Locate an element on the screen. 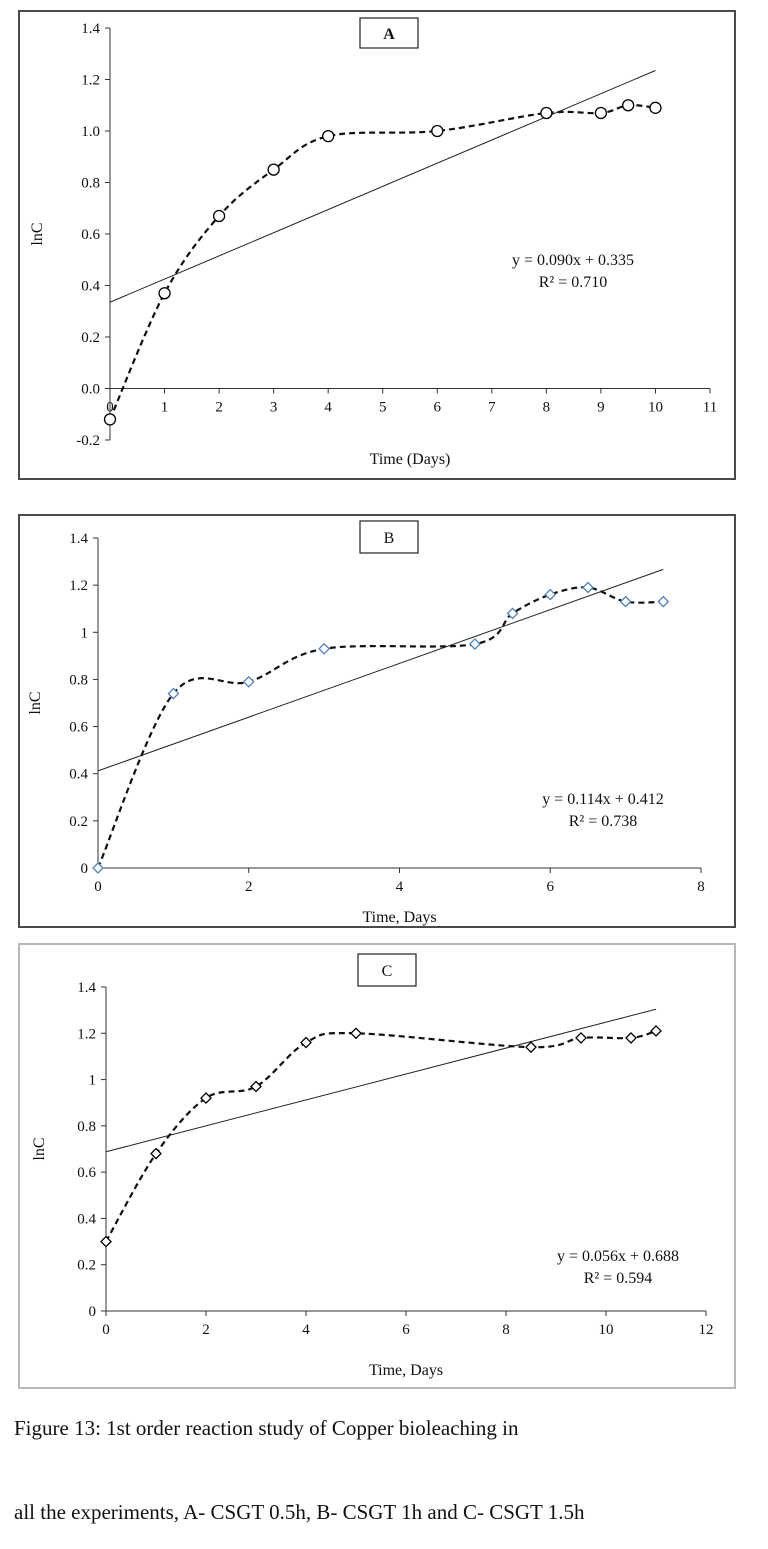 This screenshot has width=768, height=1549. chart-b-y-tick-label: 0 is located at coordinates (85, 869).